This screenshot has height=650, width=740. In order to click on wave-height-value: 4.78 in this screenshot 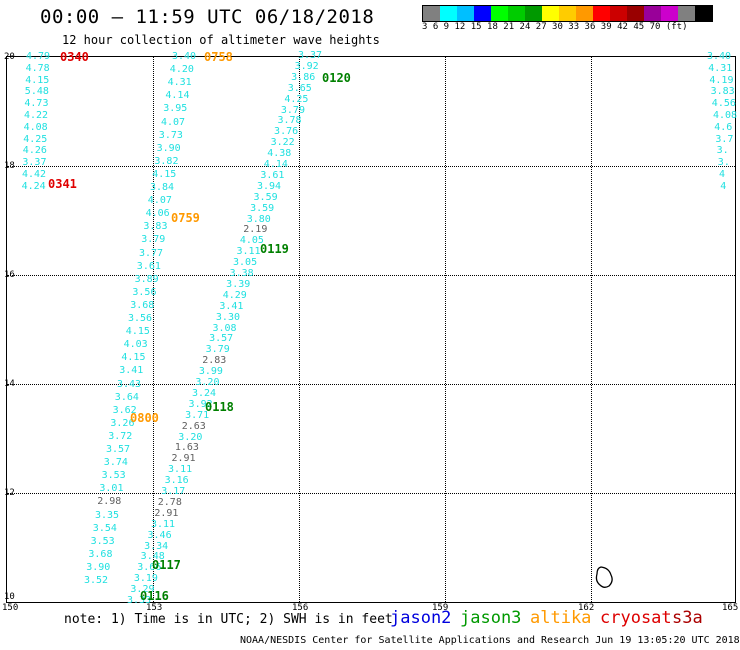, I will do `click(37, 68)`.